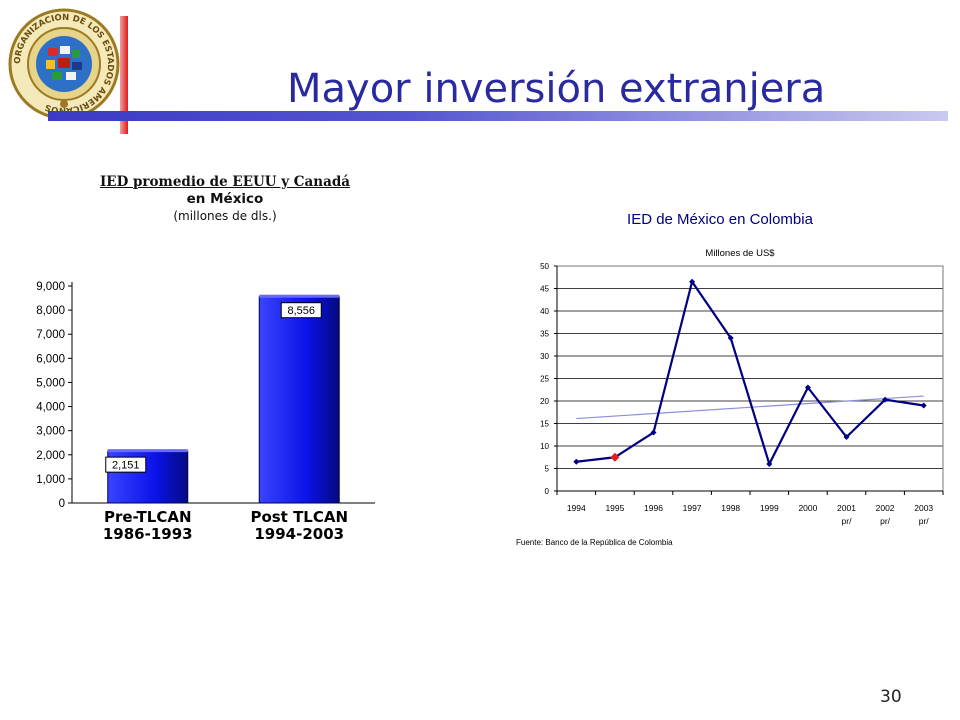  I want to click on bar-data-label: 2,151, so click(126, 466).